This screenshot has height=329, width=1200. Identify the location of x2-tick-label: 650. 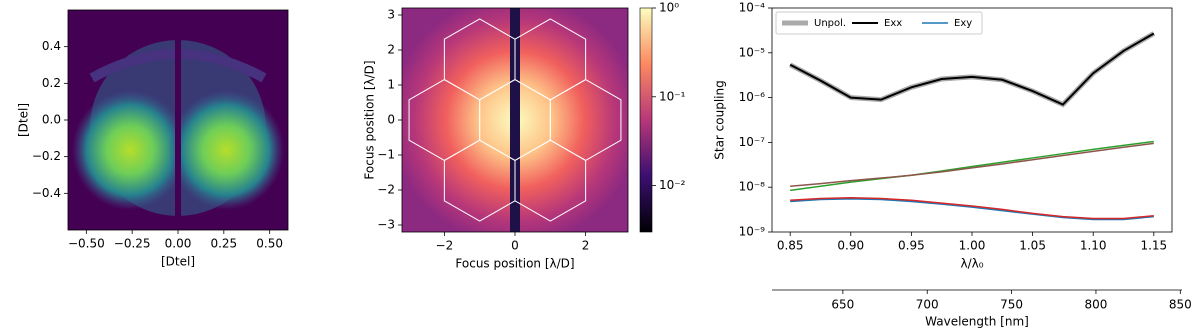
(842, 305).